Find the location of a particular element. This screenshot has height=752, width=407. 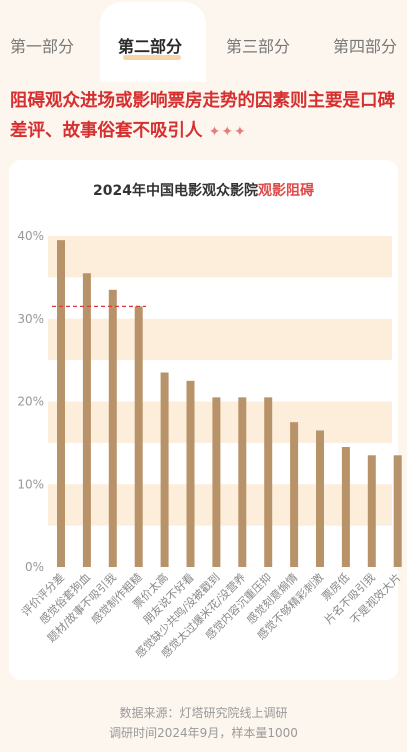

source-text: 数据来源：灯塔研究院线上调研 is located at coordinates (203, 713).